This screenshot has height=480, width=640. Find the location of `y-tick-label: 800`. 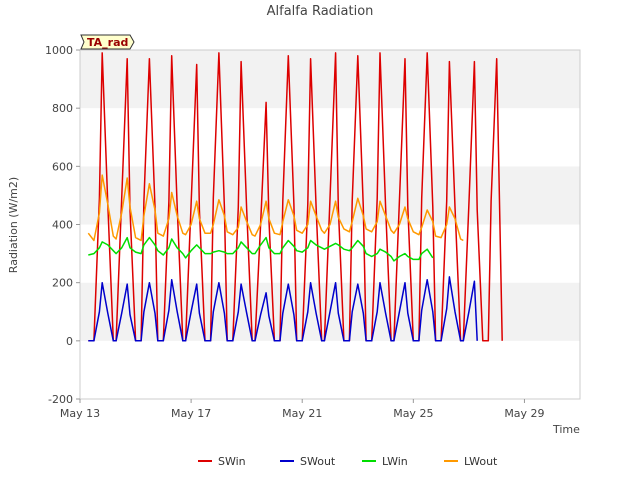

y-tick-label: 800 is located at coordinates (62, 108).